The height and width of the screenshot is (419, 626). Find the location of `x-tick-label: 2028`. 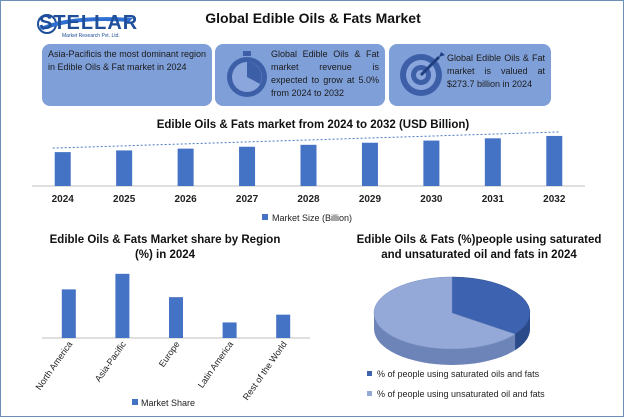

x-tick-label: 2028 is located at coordinates (308, 199).